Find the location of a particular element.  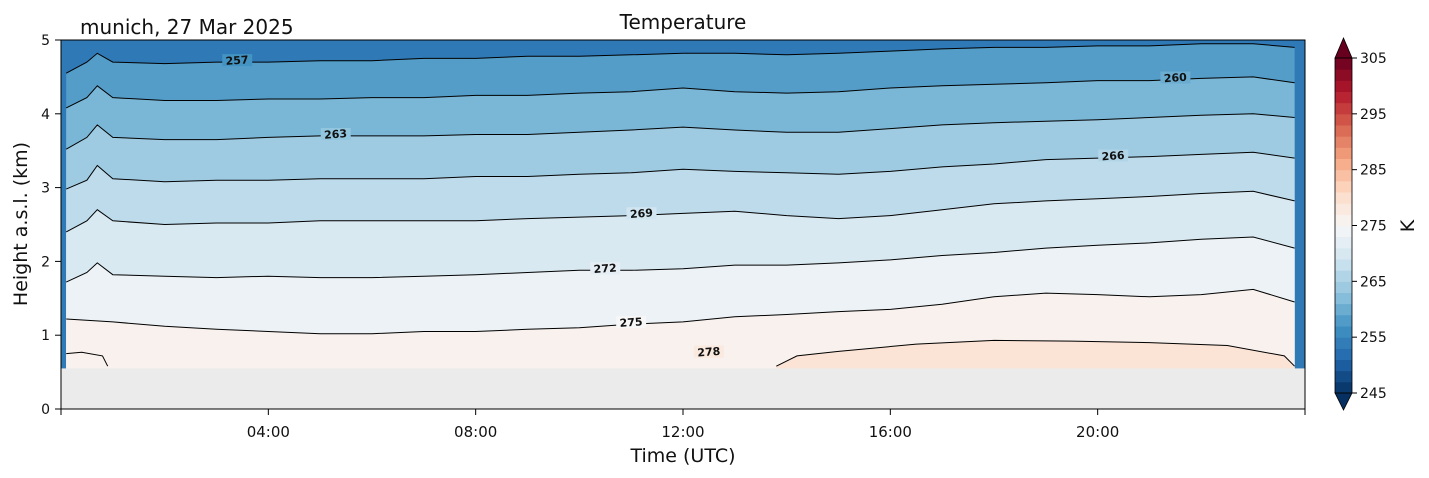

colorbar-tick-label: 295 is located at coordinates (1373, 115).